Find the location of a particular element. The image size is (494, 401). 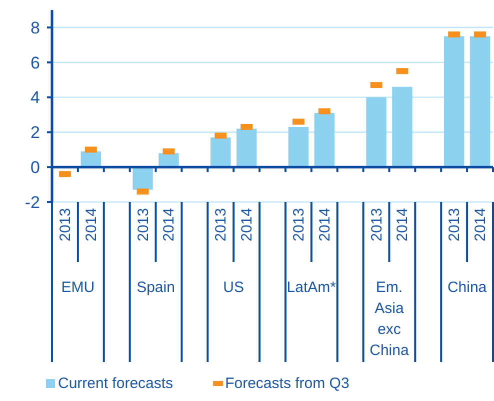

text: Spain is located at coordinates (155, 287).